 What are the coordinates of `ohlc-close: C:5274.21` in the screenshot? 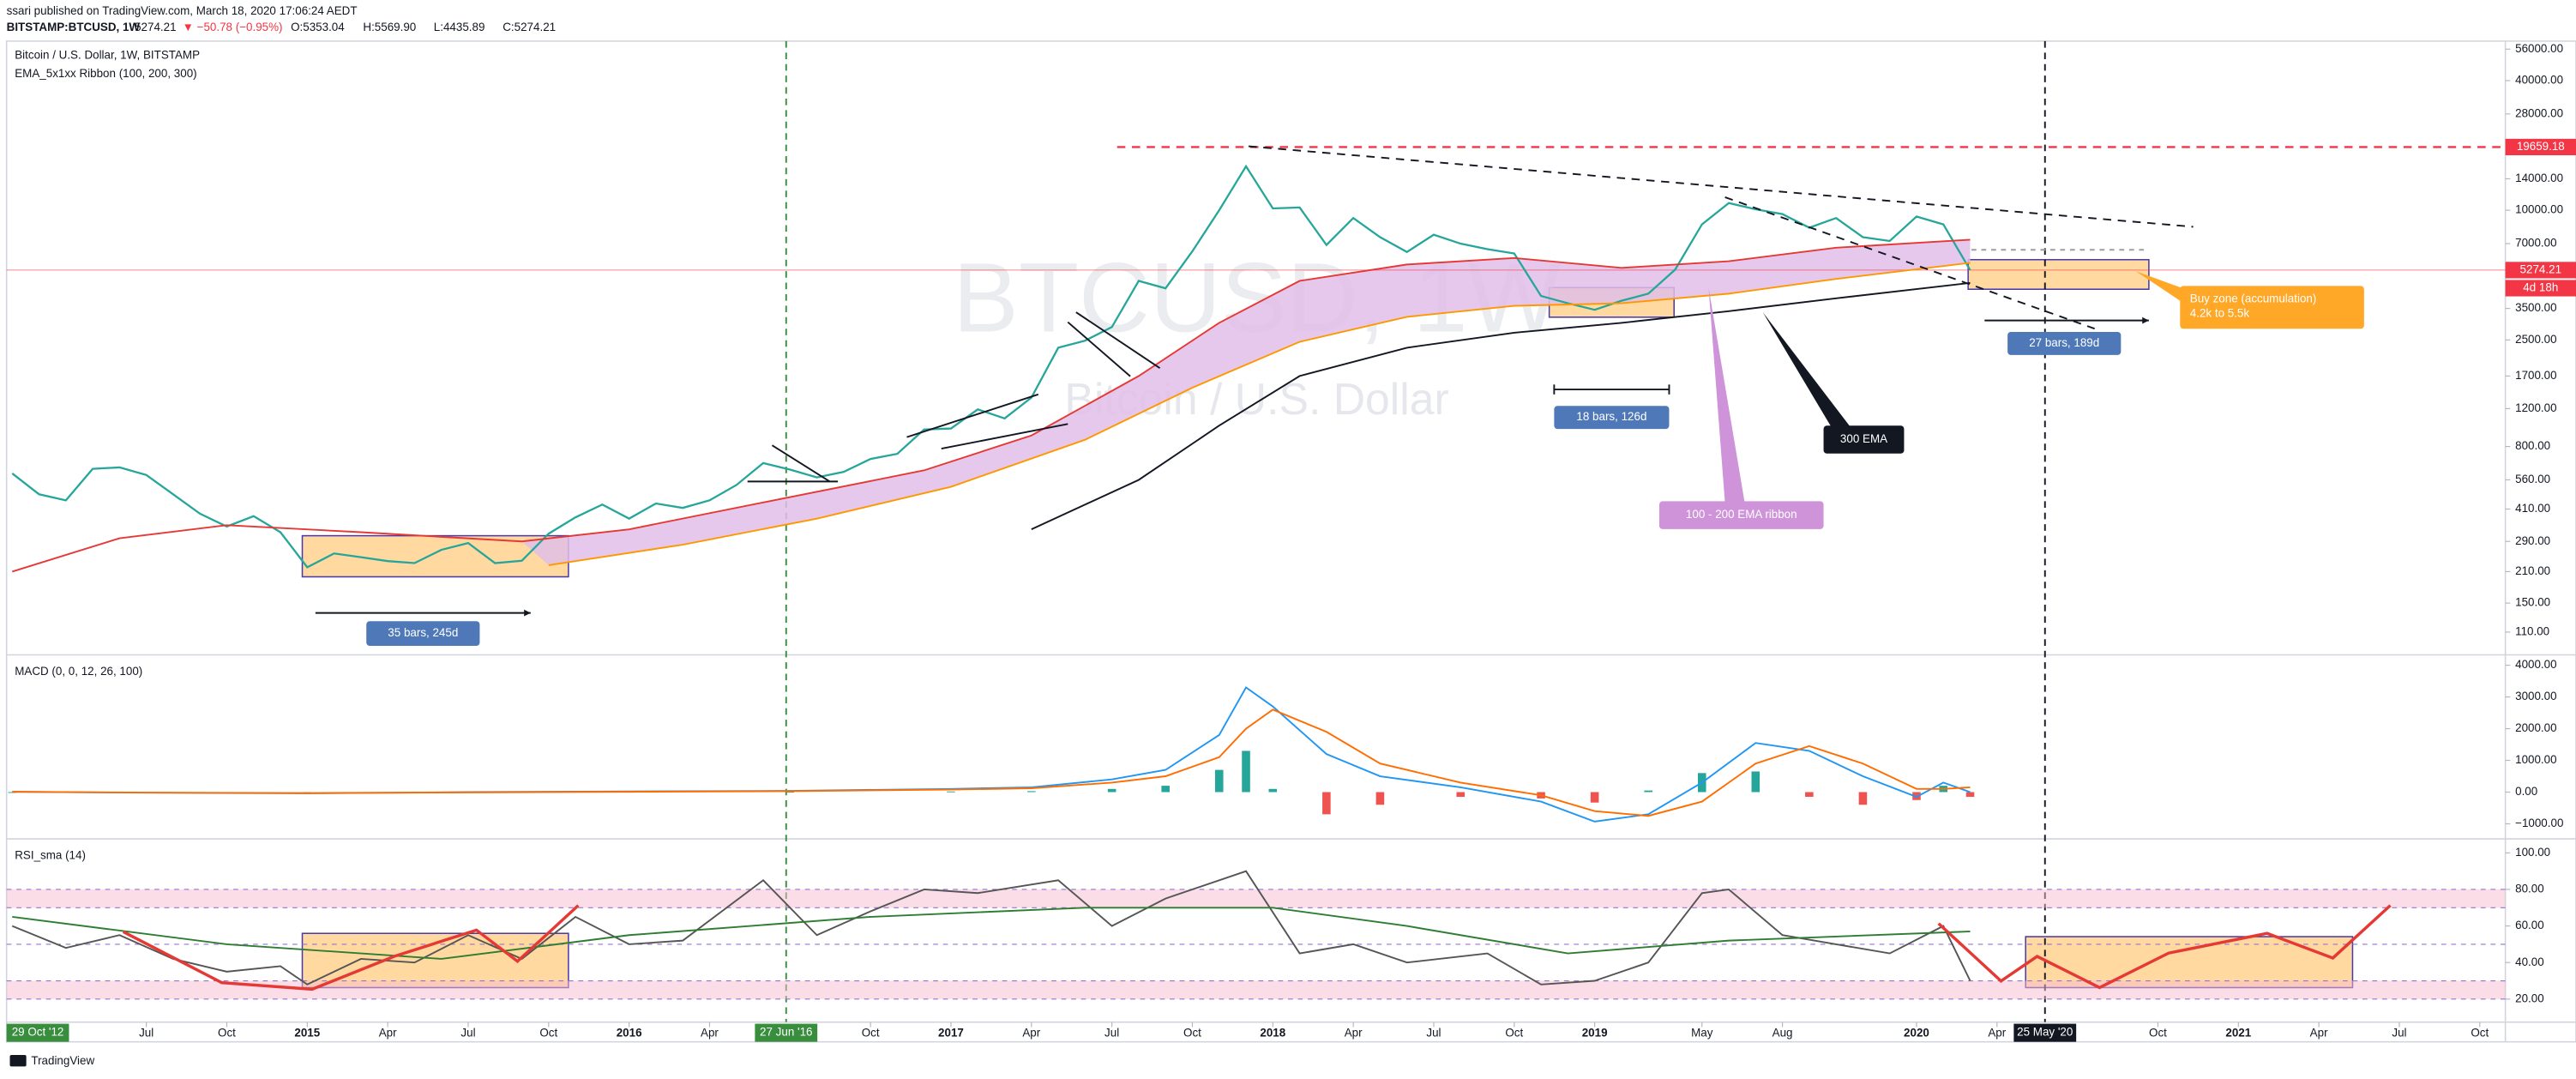 It's located at (529, 27).